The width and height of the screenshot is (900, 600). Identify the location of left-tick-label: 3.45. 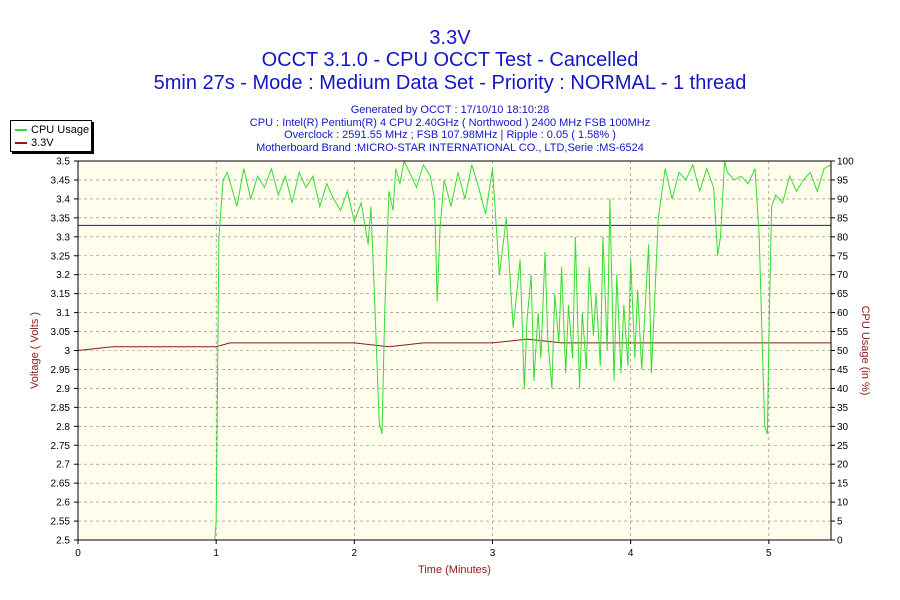
(61, 180).